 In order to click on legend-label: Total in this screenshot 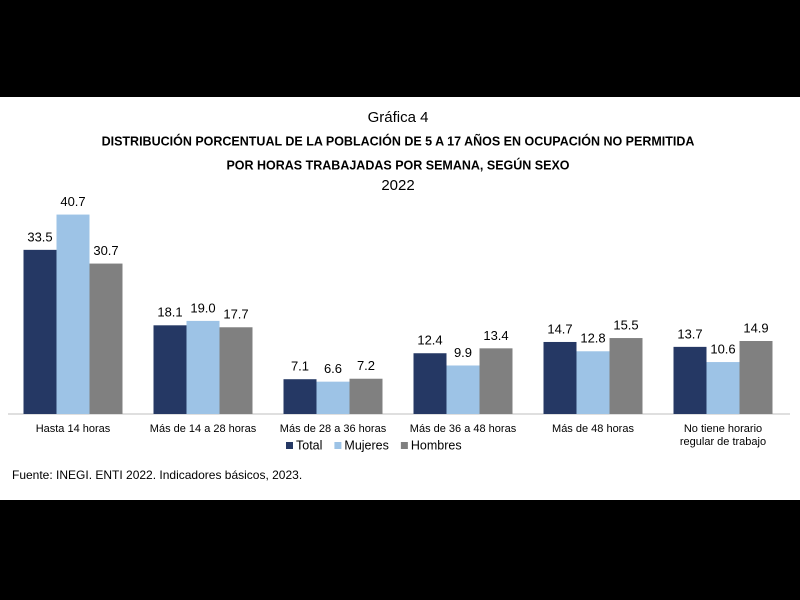, I will do `click(309, 445)`.